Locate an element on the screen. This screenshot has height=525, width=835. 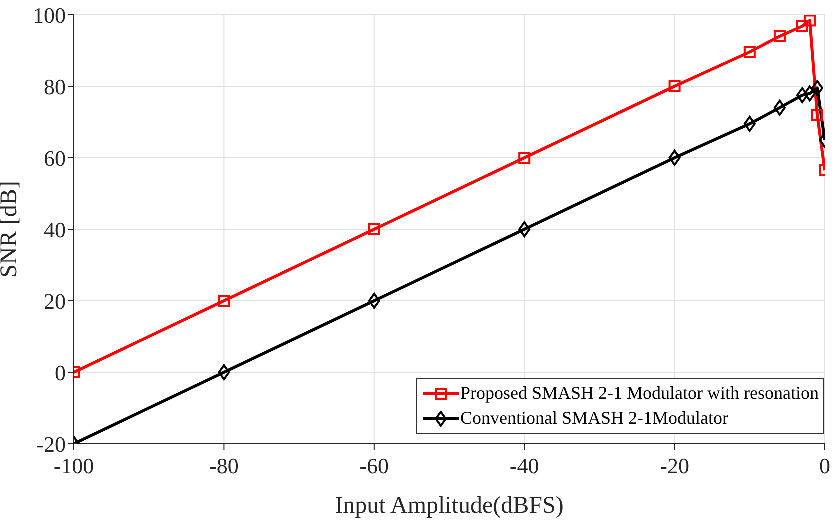
legend-label: Conventional SMASH 2-1Modulator is located at coordinates (594, 418).